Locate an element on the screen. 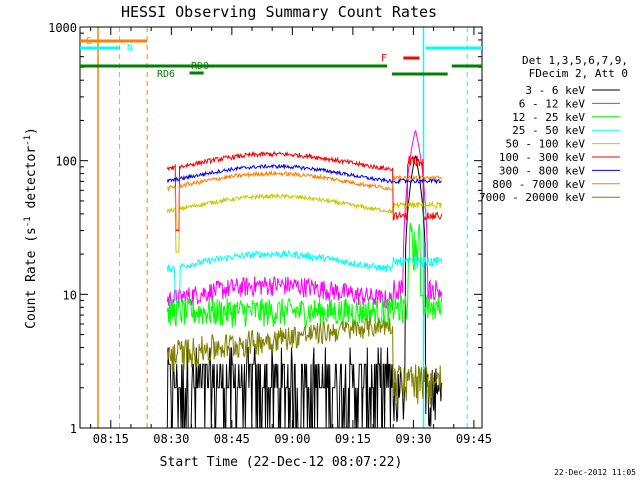 This screenshot has width=640, height=480. flag-label-rd0: RD0 is located at coordinates (200, 66).